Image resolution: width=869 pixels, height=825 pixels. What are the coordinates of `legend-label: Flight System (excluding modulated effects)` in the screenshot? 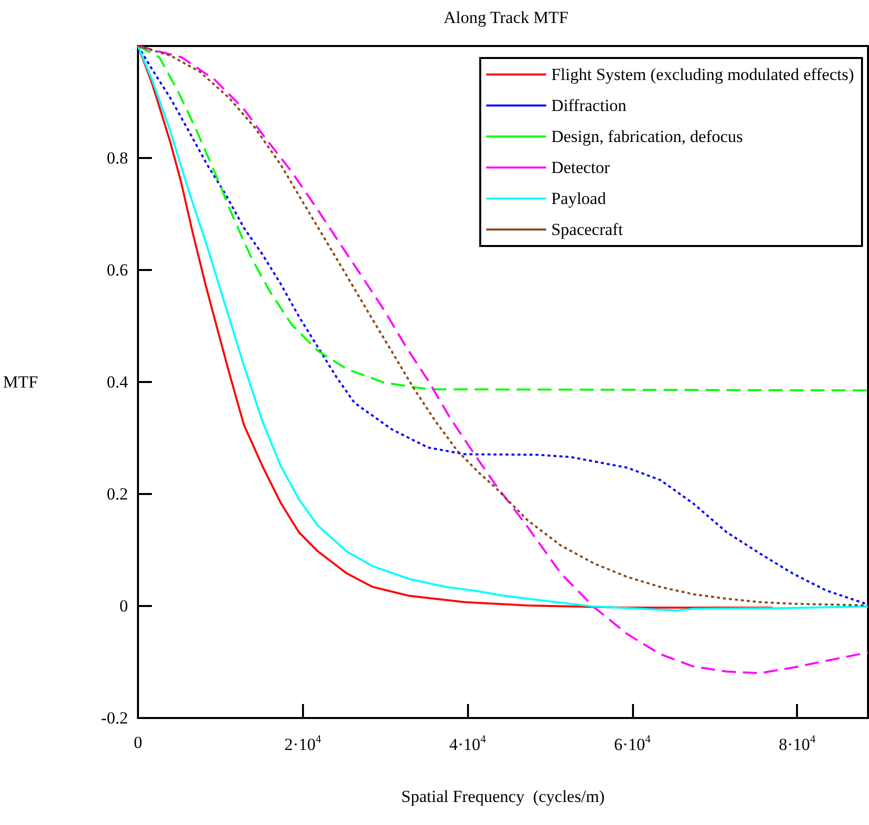 It's located at (702, 74).